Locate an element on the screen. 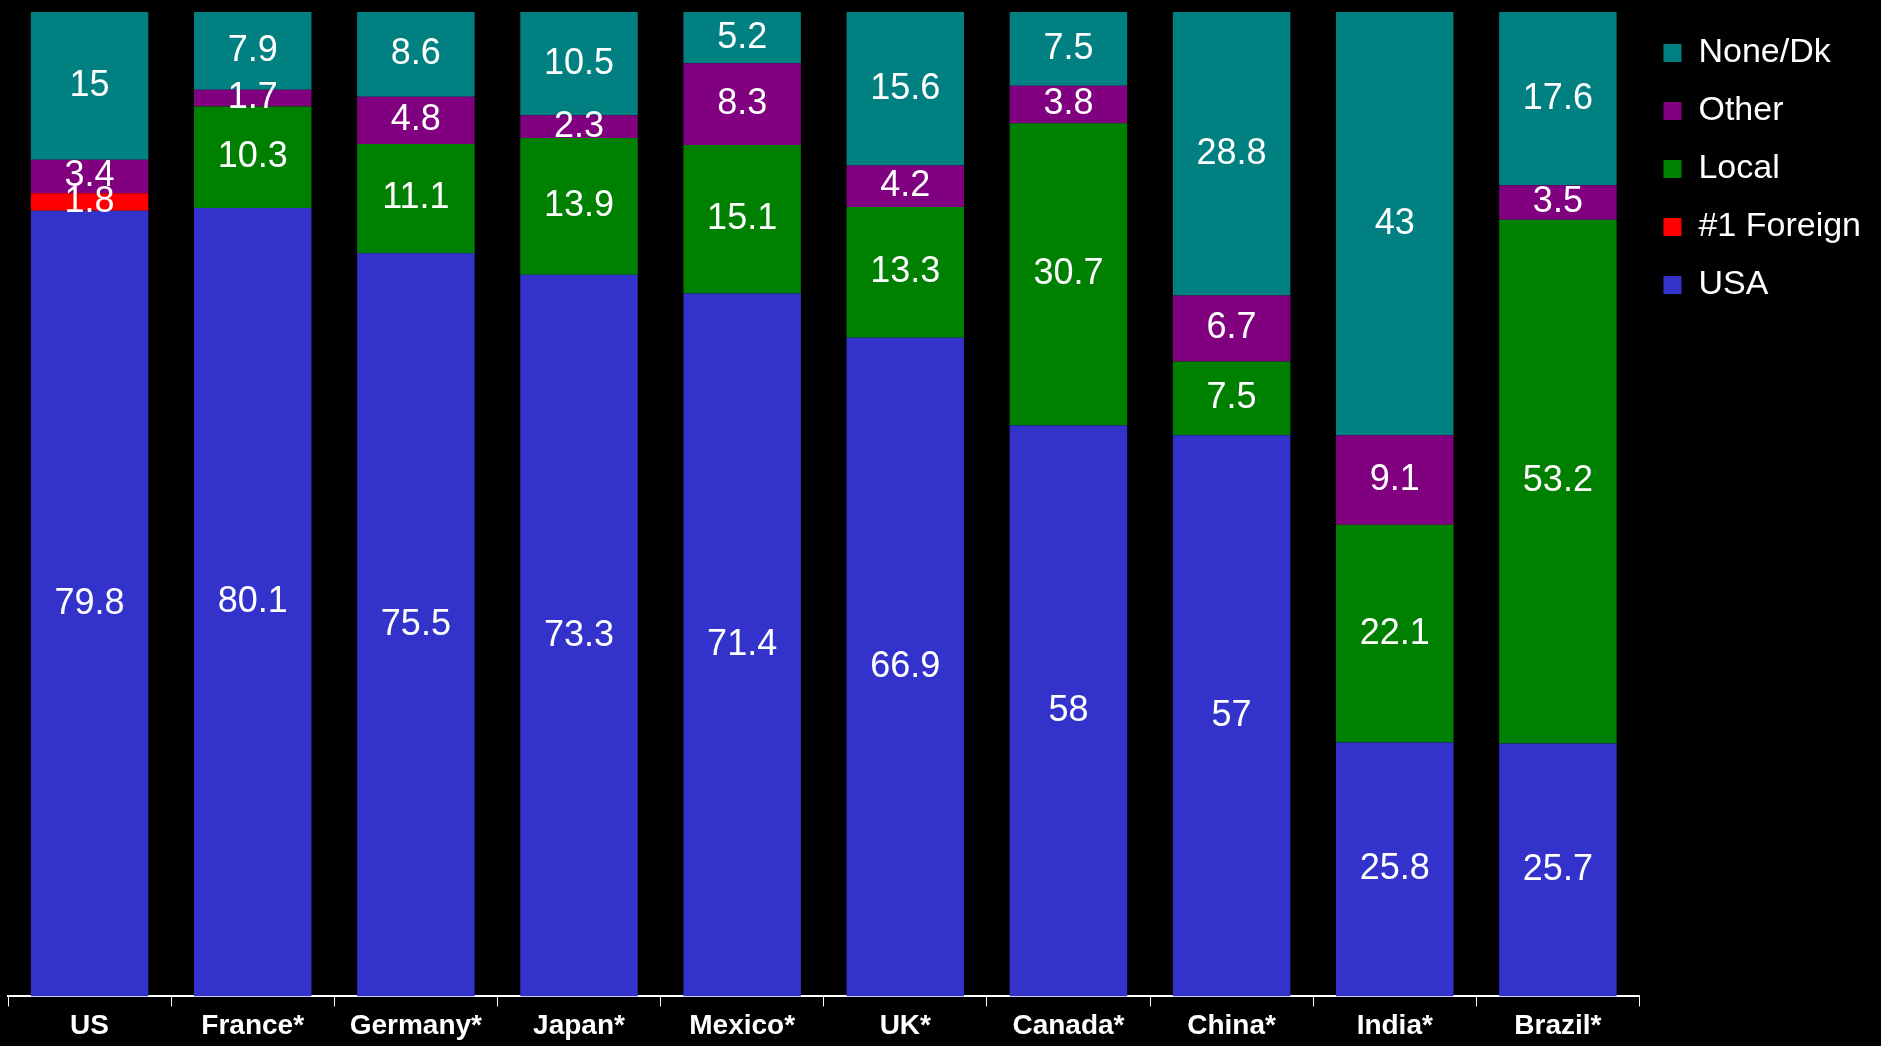 This screenshot has width=1881, height=1046. data-label: 43 is located at coordinates (1394, 221).